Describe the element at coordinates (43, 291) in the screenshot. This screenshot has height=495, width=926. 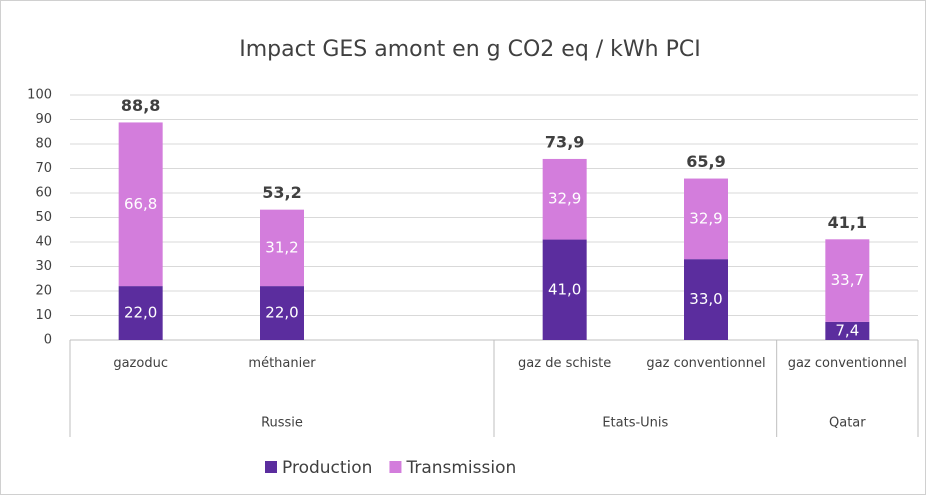
I see `y-tick-label: 20` at that location.